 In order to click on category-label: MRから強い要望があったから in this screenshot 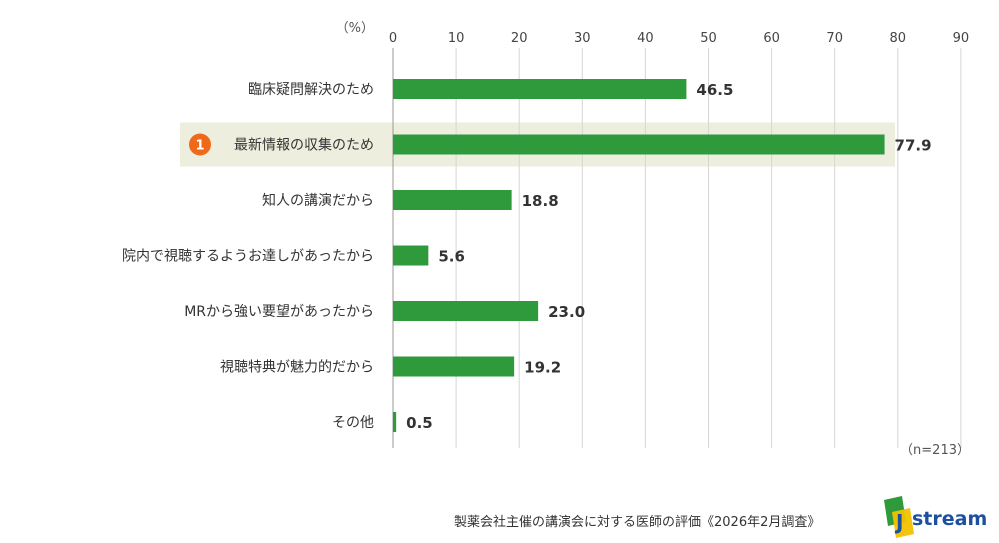, I will do `click(279, 312)`.